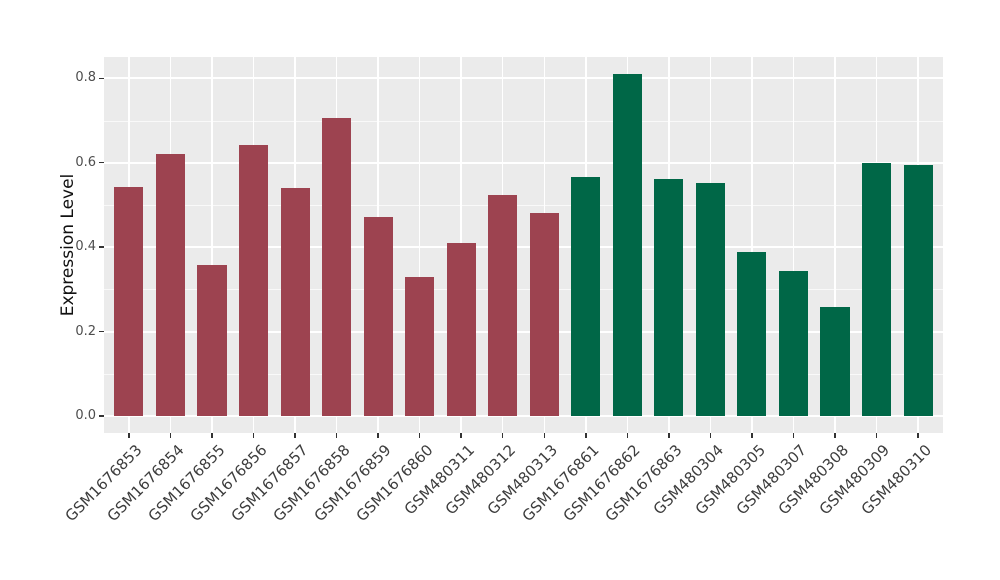  I want to click on y-tick-label: 0.2, so click(85, 331).